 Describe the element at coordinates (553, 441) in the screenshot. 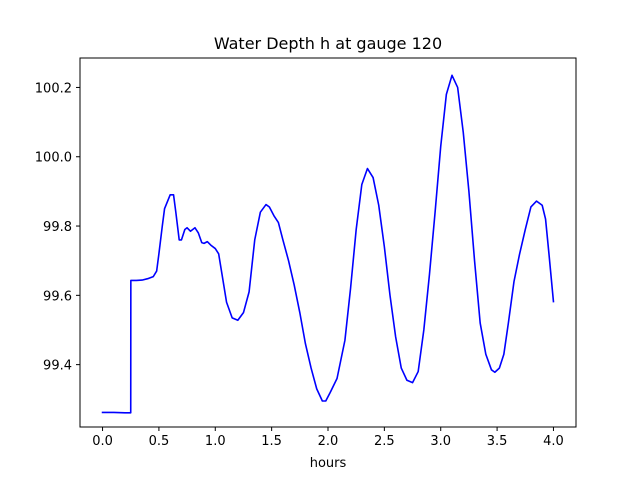

I see `x-tick-label: 4.0` at that location.